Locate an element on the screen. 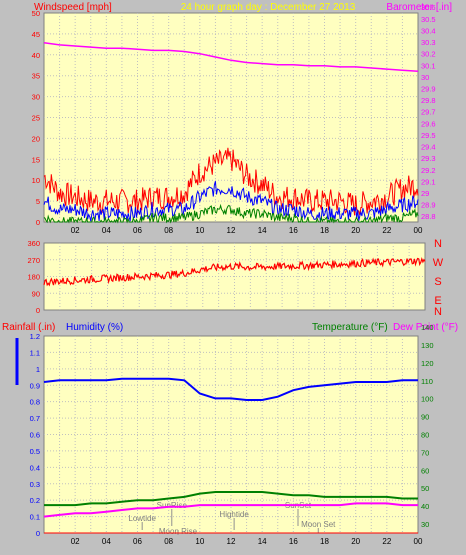 The image size is (466, 555). x-tick-label: 00 is located at coordinates (418, 541).